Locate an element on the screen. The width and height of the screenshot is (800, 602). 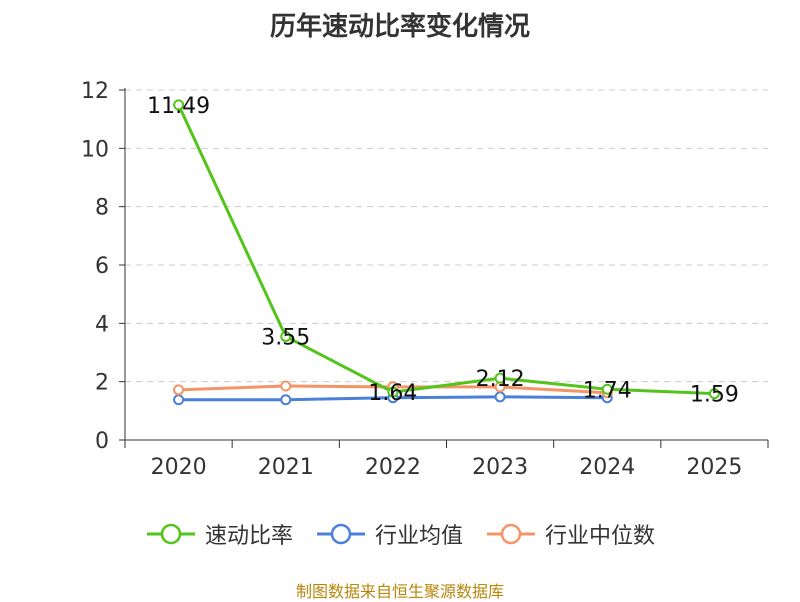
y-tick-label: 0 is located at coordinates (102, 441).